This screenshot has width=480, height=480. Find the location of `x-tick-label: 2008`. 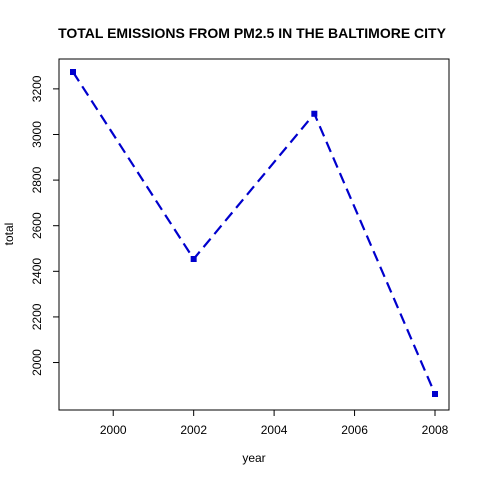

x-tick-label: 2008 is located at coordinates (435, 430).